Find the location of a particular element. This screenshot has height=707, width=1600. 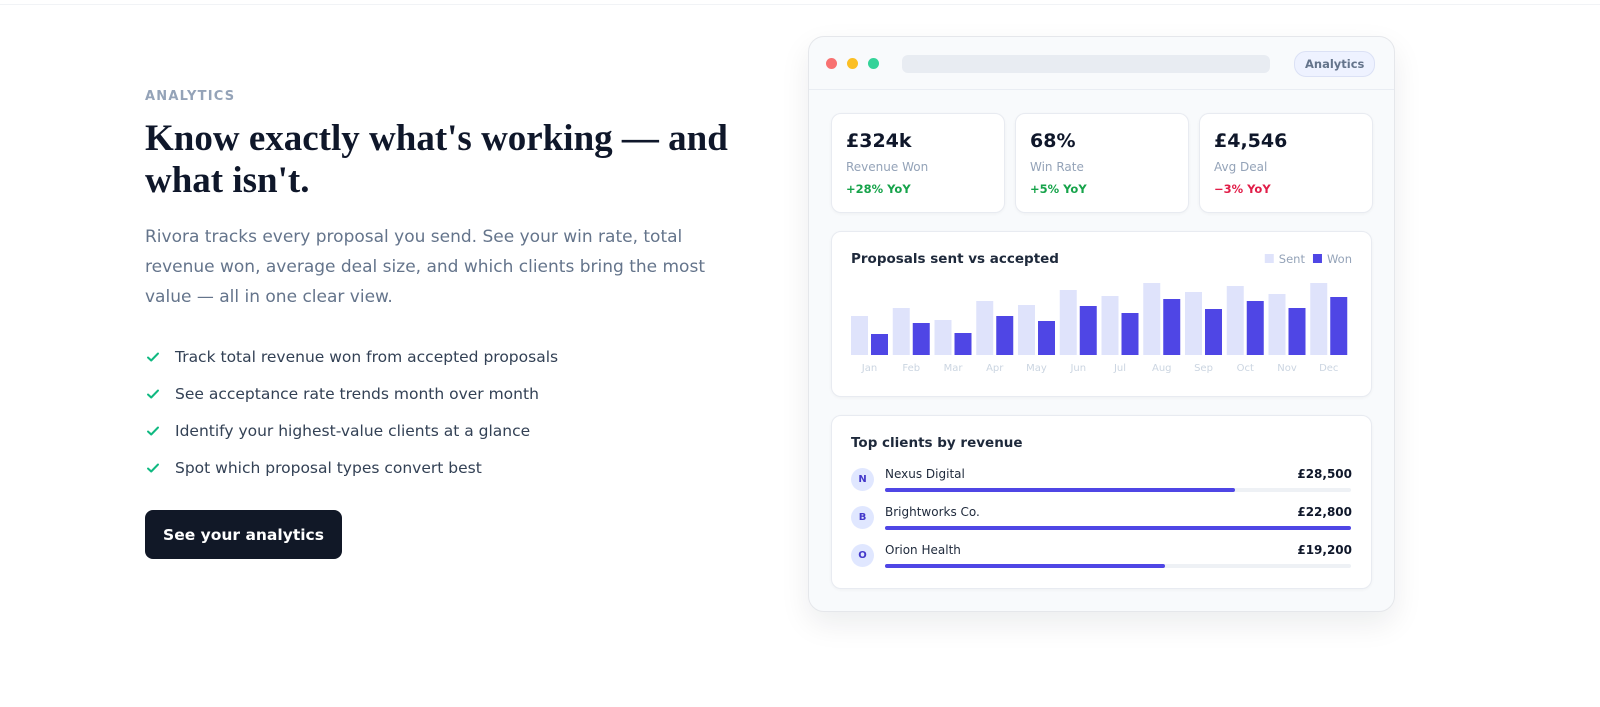

client-revenue: £28,500 is located at coordinates (1324, 474).